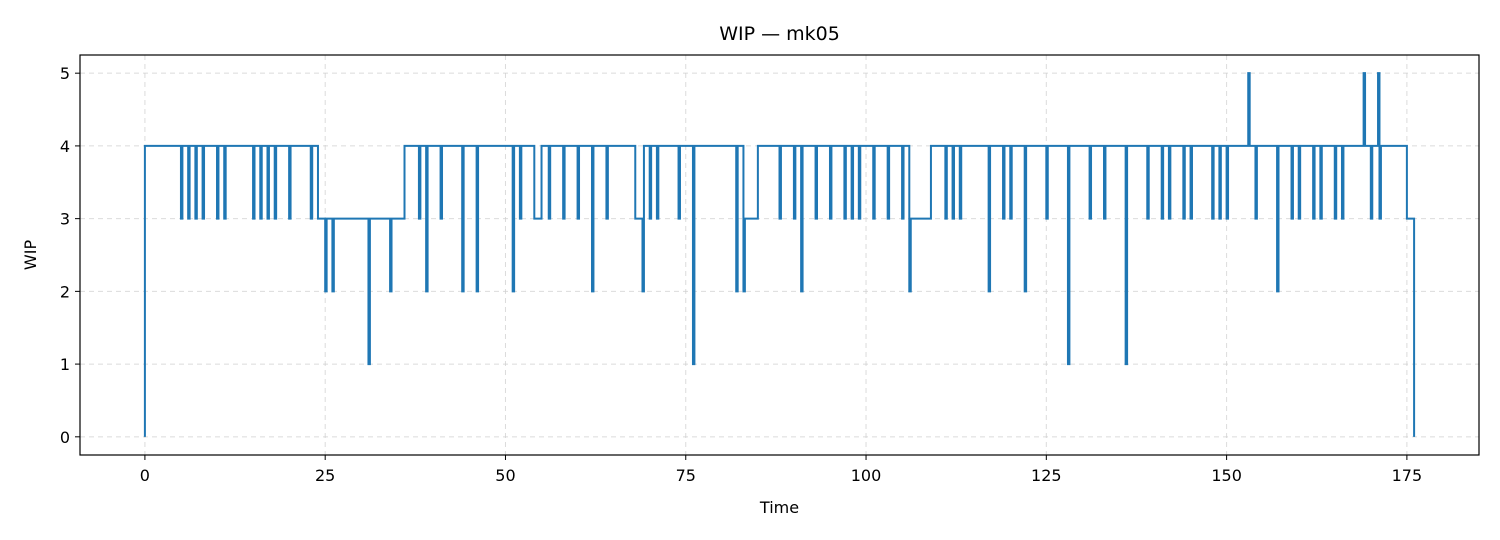 This screenshot has height=540, width=1500. Describe the element at coordinates (65, 291) in the screenshot. I see `y-tick-label: 2` at that location.